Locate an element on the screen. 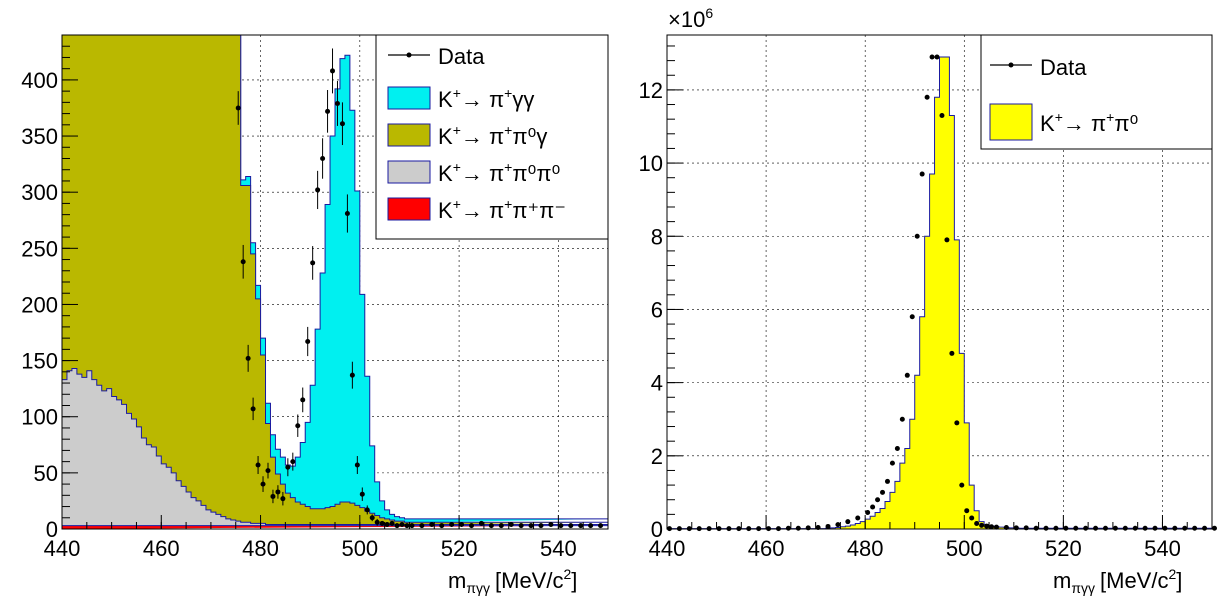 Image resolution: width=1223 pixels, height=599 pixels. left-xlabel-units: [MeV/c is located at coordinates (529, 580).